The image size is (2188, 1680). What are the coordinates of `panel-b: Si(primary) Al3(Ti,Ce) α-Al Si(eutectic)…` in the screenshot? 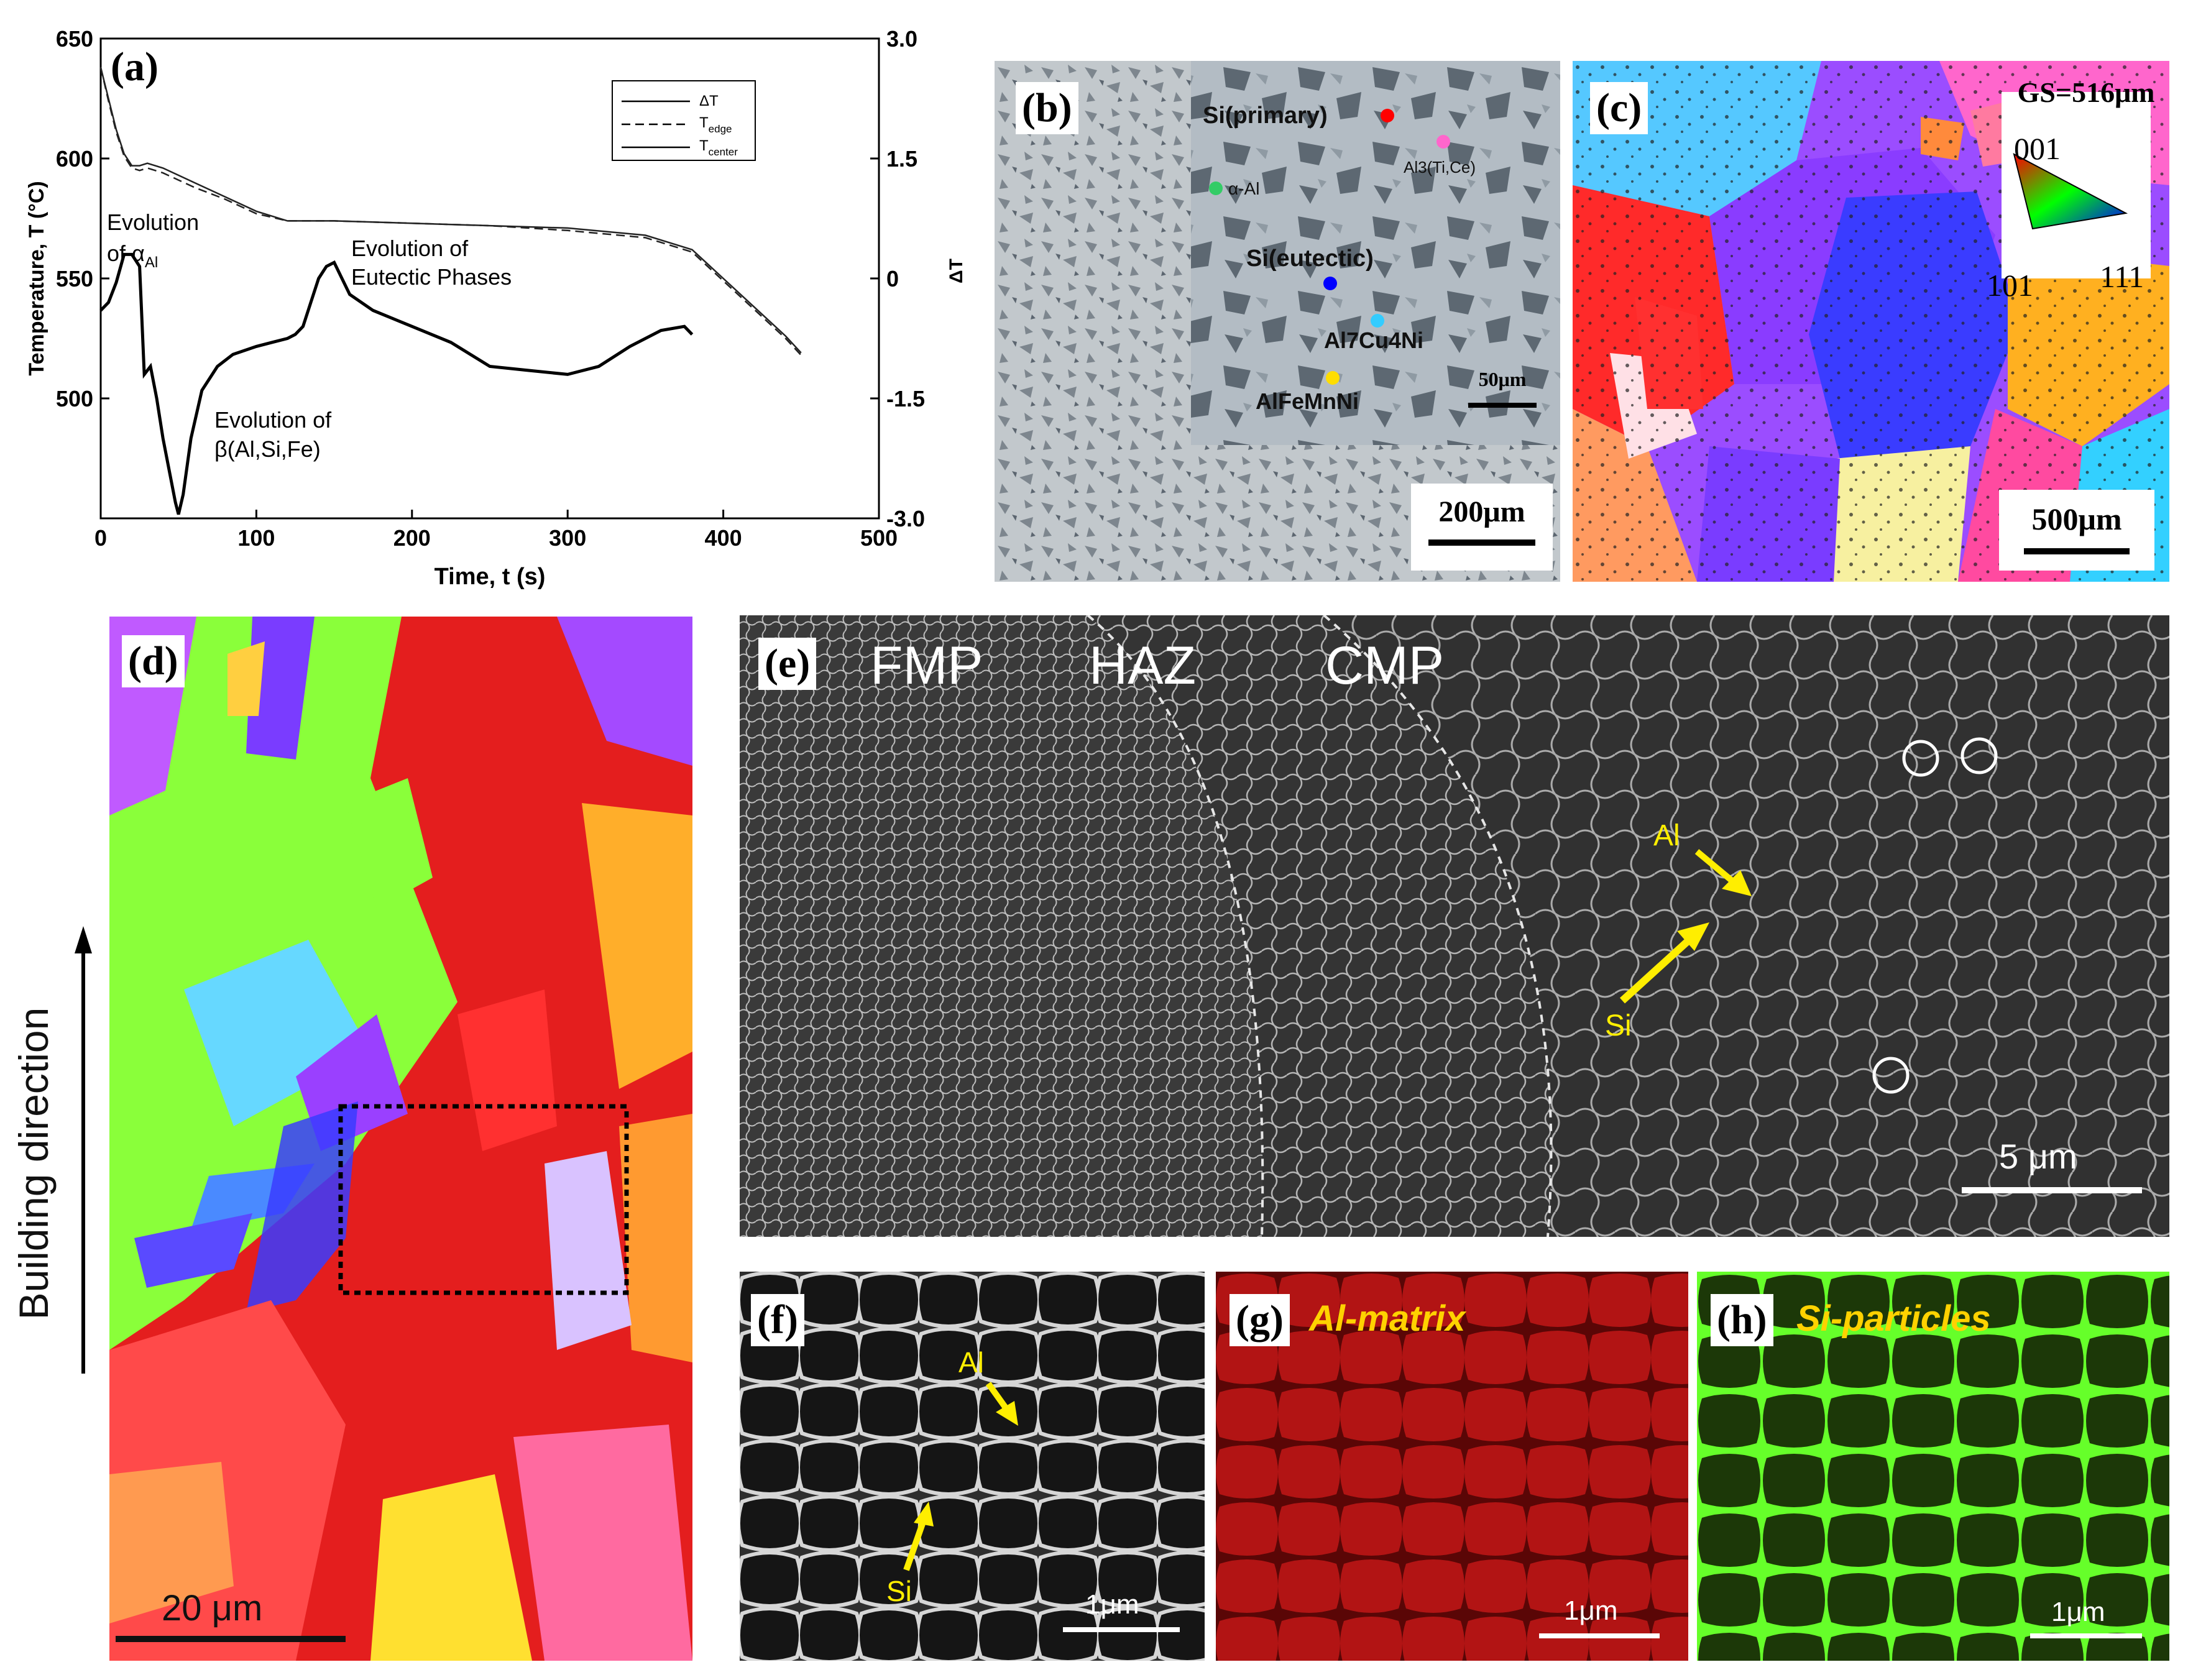 It's located at (1277, 321).